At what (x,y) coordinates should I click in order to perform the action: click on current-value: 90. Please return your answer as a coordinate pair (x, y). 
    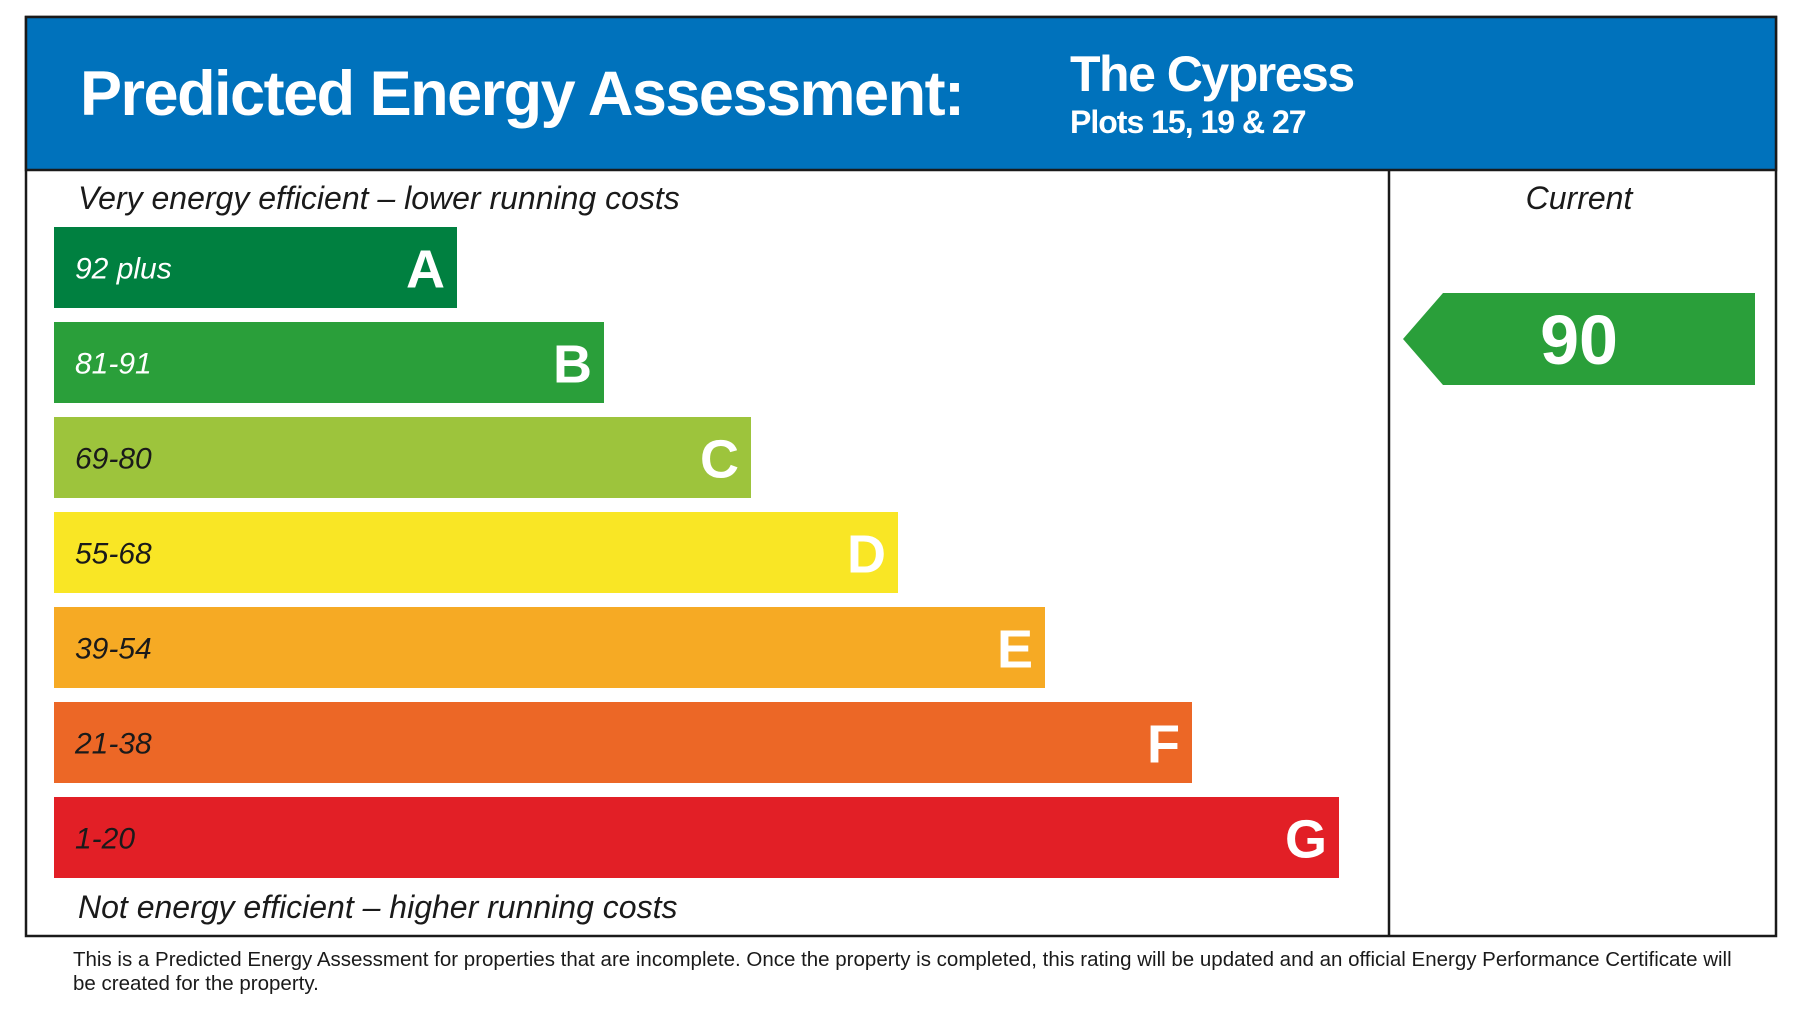
    Looking at the image, I should click on (1579, 340).